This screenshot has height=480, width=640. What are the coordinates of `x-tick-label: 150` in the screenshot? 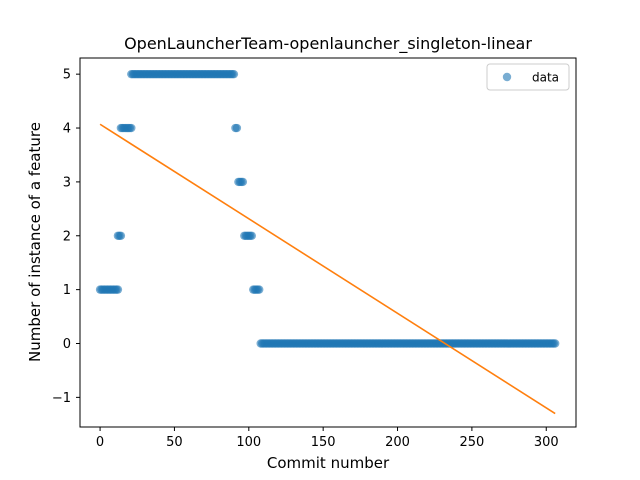 It's located at (323, 442).